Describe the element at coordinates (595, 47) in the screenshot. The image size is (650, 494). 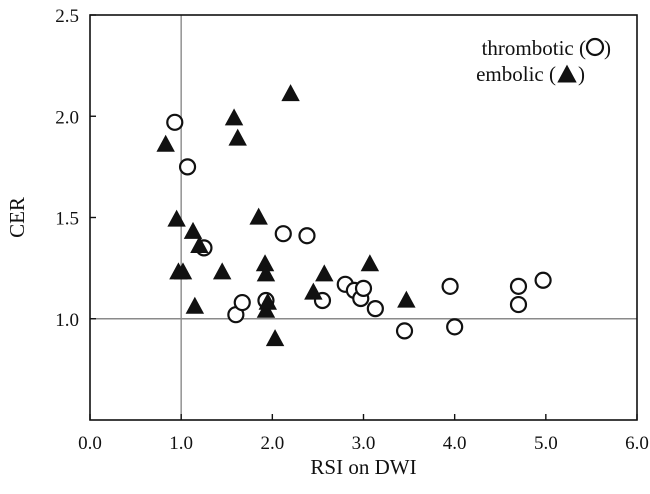
I see `legend-marker-thrombotic` at that location.